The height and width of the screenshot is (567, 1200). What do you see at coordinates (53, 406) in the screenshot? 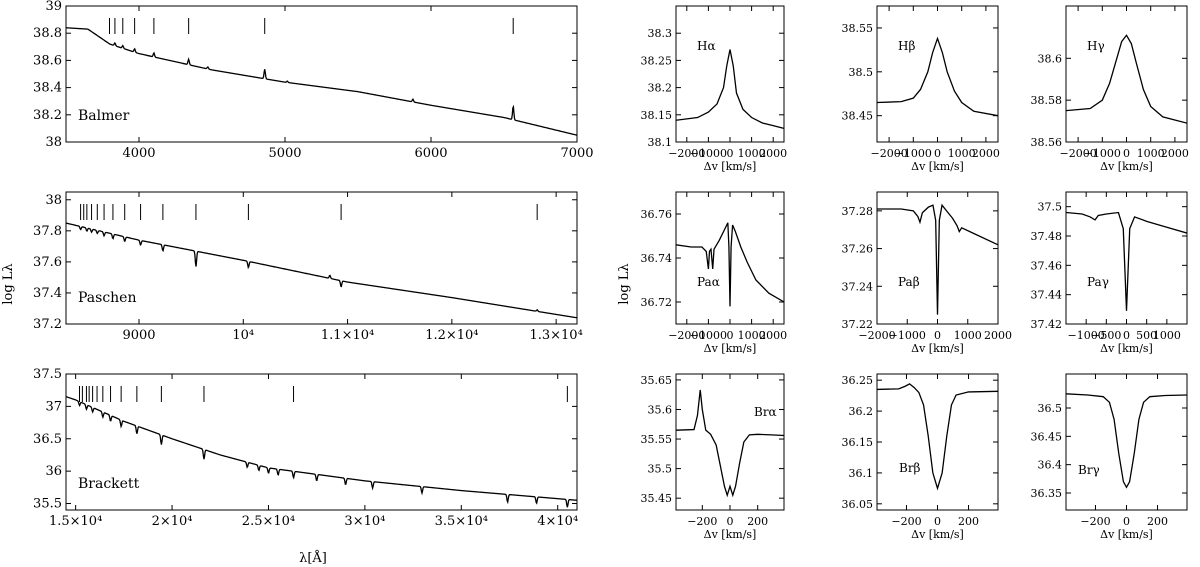
I see `brackett-ytick-label: 37` at bounding box center [53, 406].